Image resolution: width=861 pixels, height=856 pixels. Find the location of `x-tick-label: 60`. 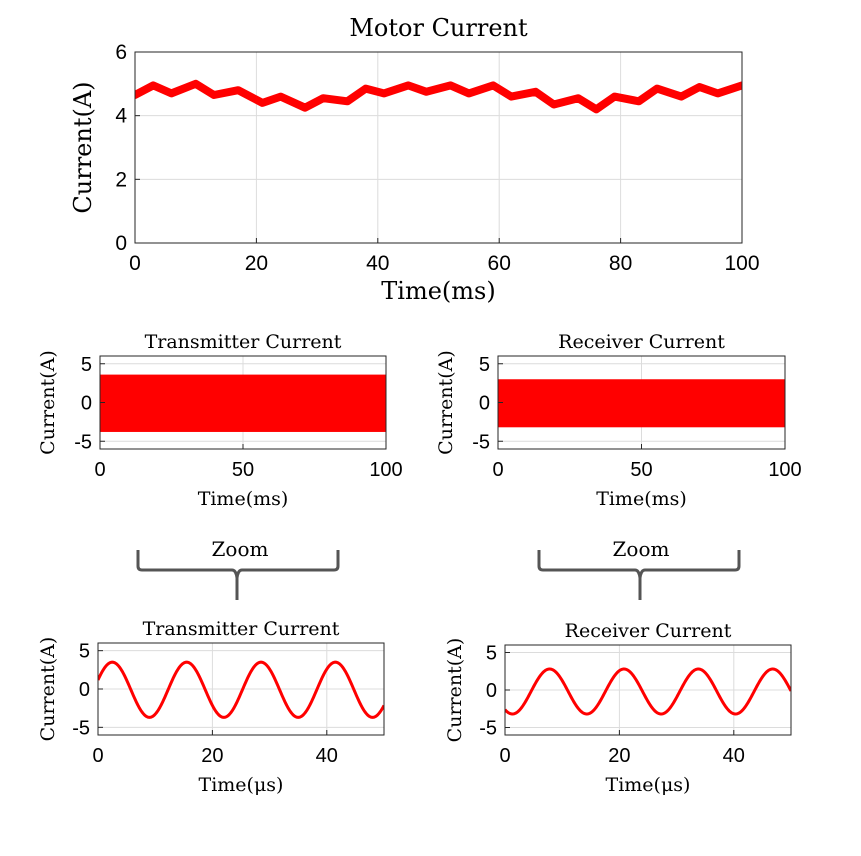

x-tick-label: 60 is located at coordinates (499, 263).